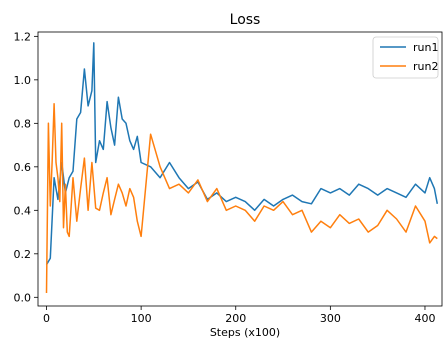 Image resolution: width=445 pixels, height=343 pixels. What do you see at coordinates (425, 66) in the screenshot?
I see `legend-label-run2: run2` at bounding box center [425, 66].